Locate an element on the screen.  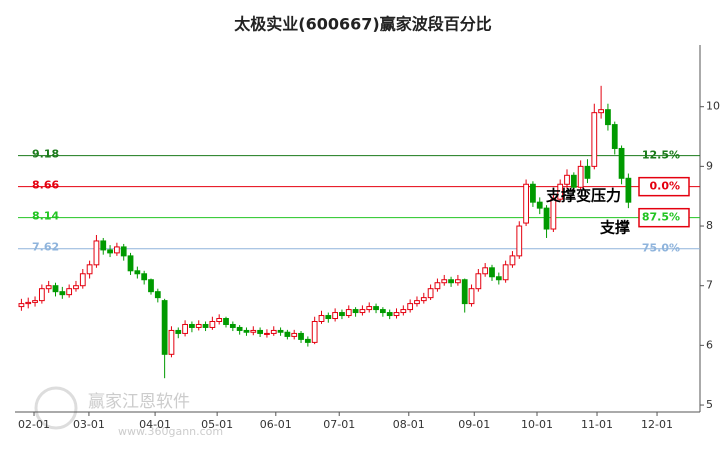
y-tick-label: 5 is located at coordinates (709, 404).